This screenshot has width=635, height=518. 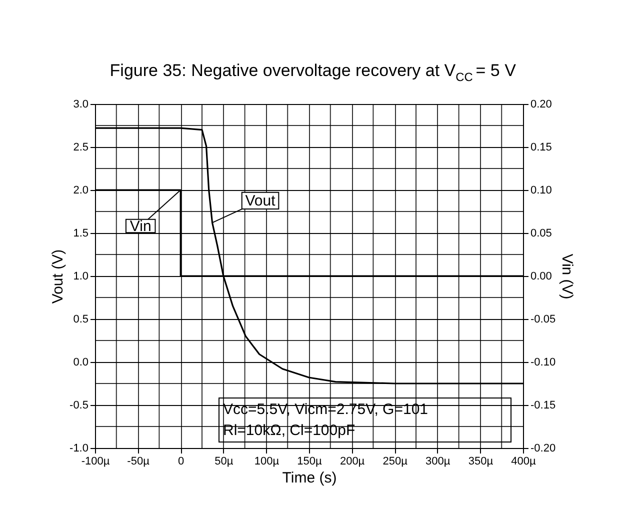 What do you see at coordinates (309, 462) in the screenshot?
I see `x-tick-label: 150µ` at bounding box center [309, 462].